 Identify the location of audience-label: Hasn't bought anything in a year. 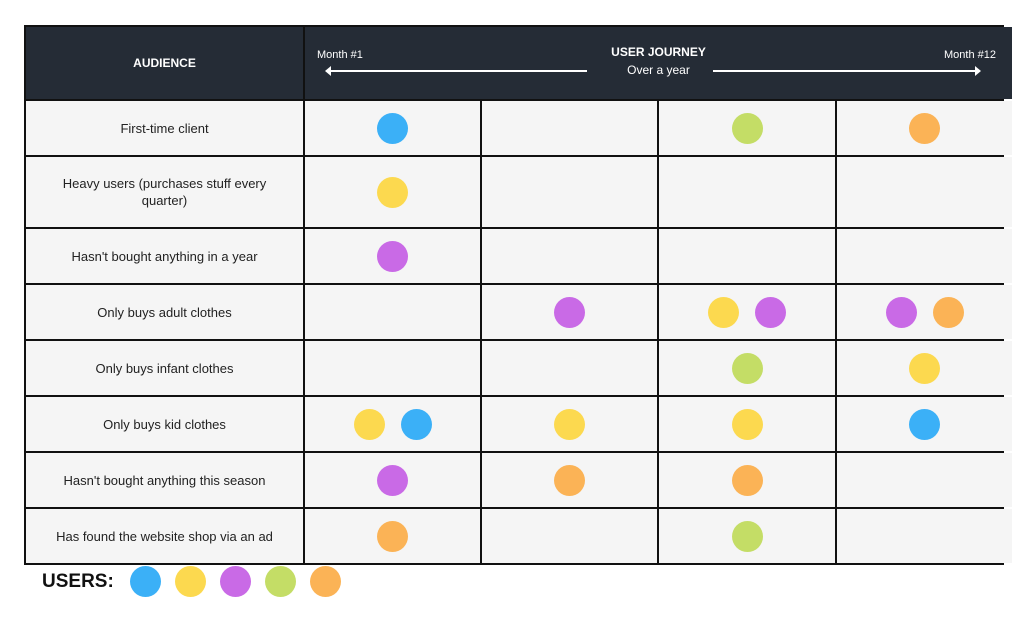
(164, 256).